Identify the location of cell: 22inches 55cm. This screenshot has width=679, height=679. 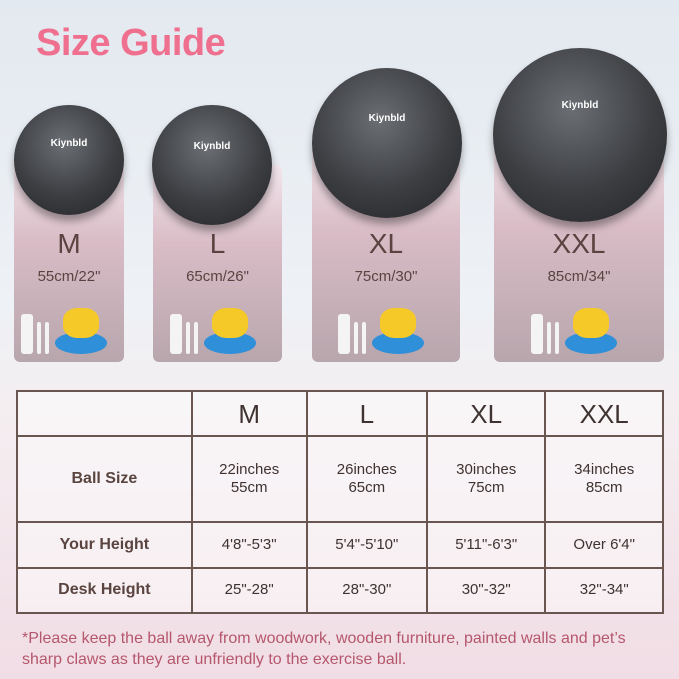
(249, 479).